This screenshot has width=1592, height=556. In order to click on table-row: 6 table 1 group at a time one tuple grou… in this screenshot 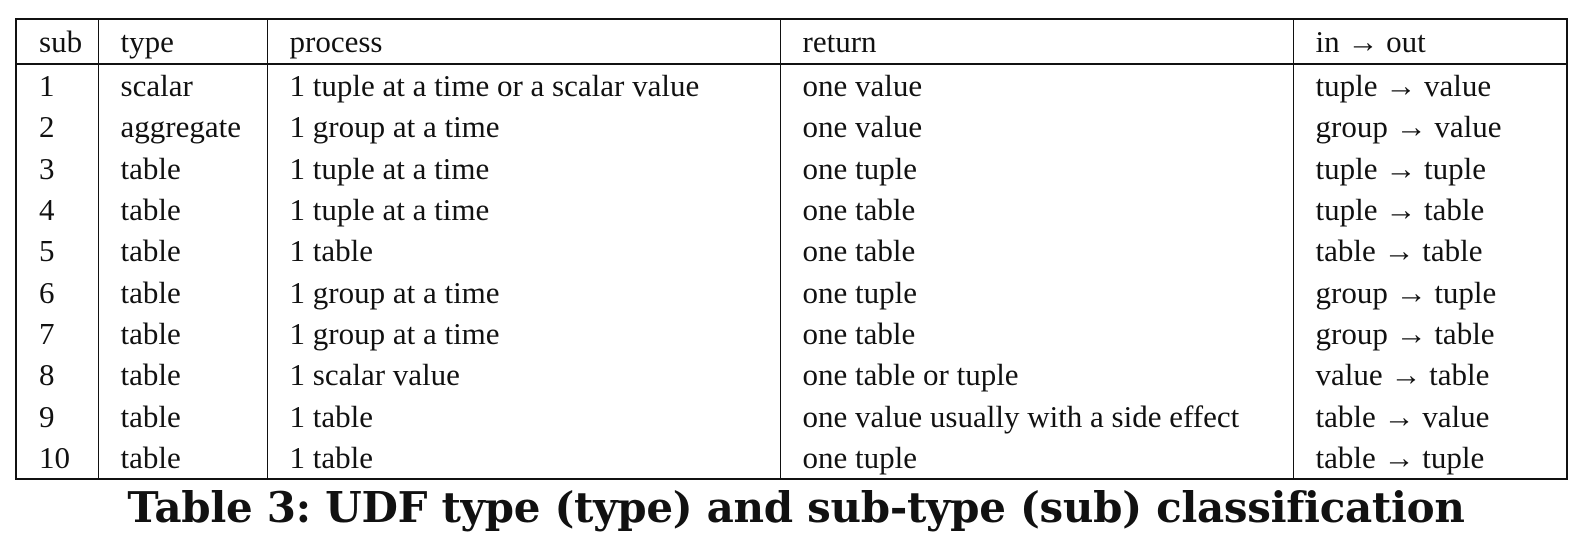, I will do `click(791, 292)`.